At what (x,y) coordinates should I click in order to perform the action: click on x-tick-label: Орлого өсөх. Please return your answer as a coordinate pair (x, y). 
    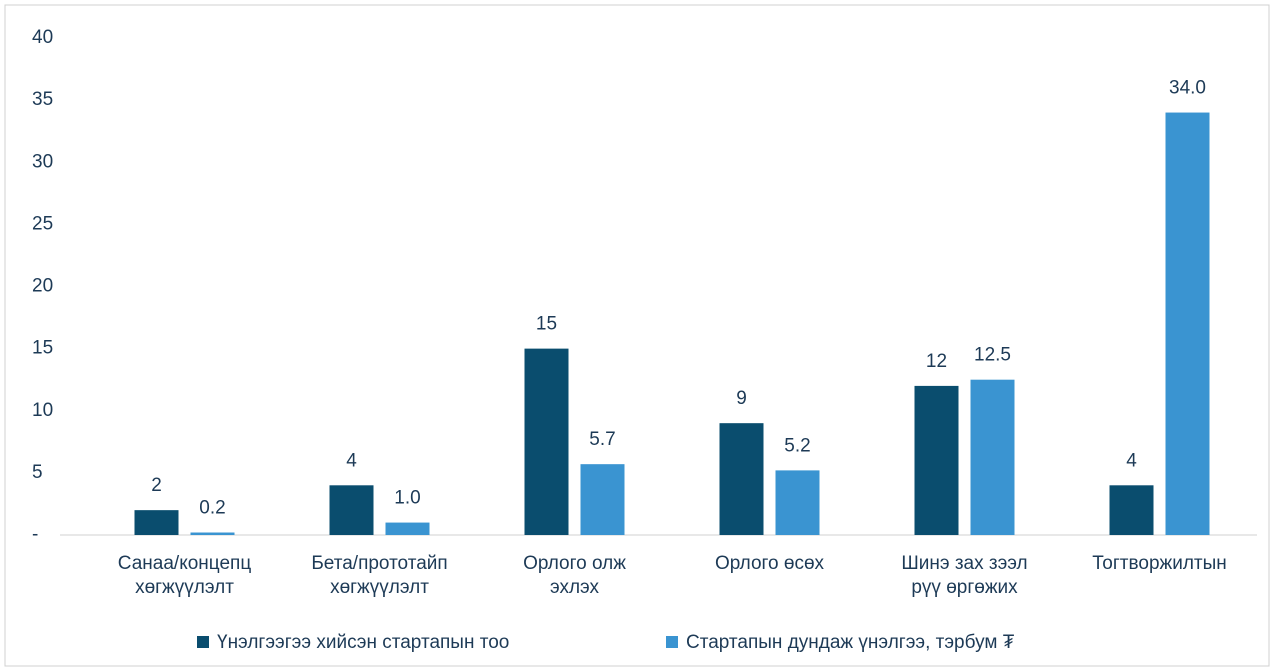
    Looking at the image, I should click on (769, 563).